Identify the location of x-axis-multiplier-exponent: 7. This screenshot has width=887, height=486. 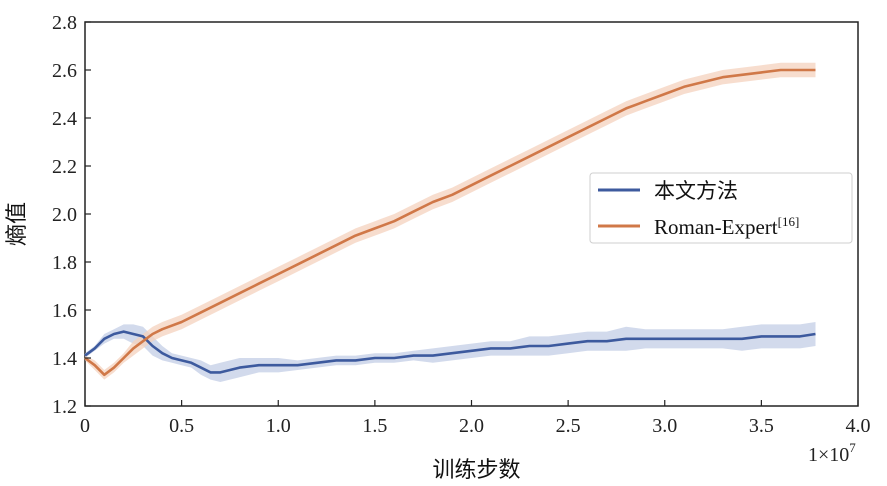
(852, 447).